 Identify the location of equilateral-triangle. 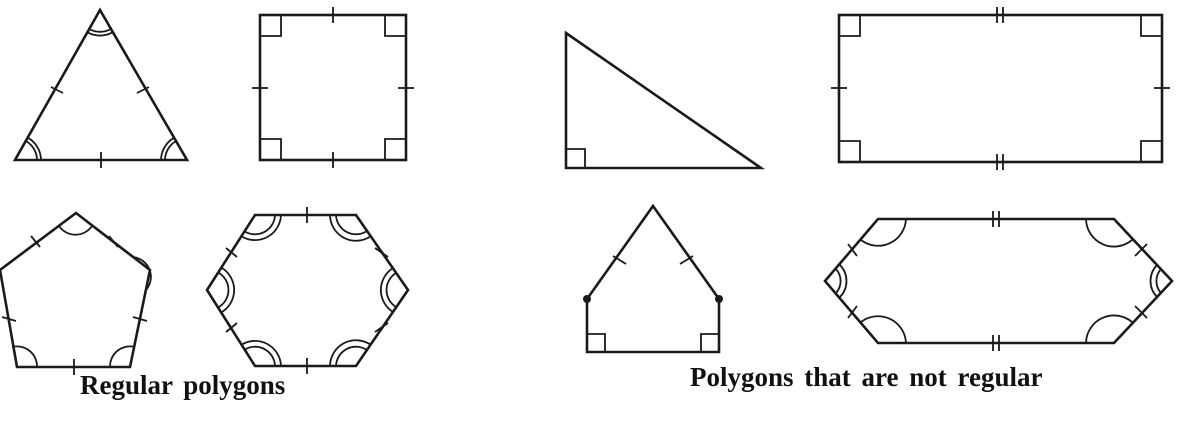
(101, 87).